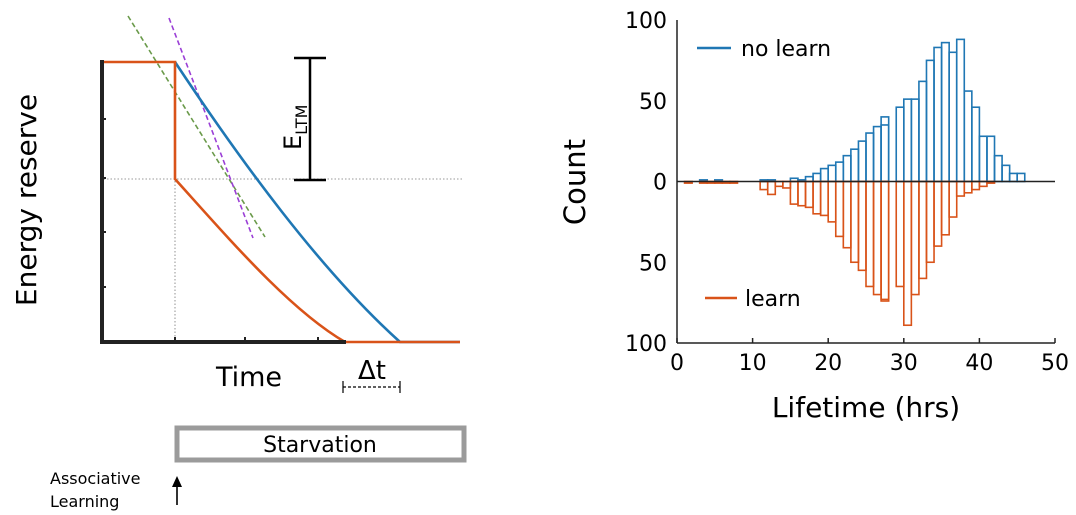 The image size is (1076, 515). I want to click on y-tick-label: 0, so click(660, 183).